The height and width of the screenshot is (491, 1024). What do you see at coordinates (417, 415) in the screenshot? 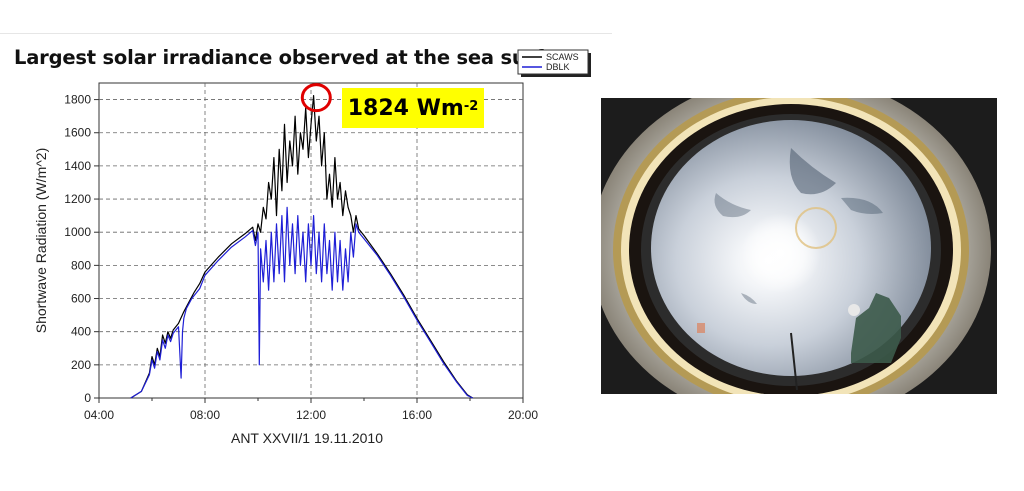
I see `x-tick-label: 16:00` at bounding box center [417, 415].